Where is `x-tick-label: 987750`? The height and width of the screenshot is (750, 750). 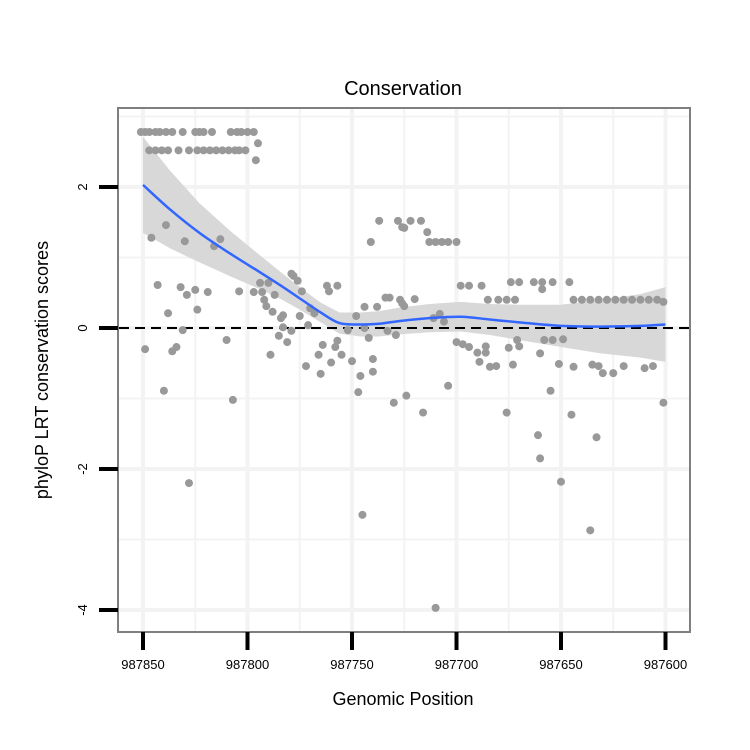
x-tick-label: 987750 is located at coordinates (351, 664).